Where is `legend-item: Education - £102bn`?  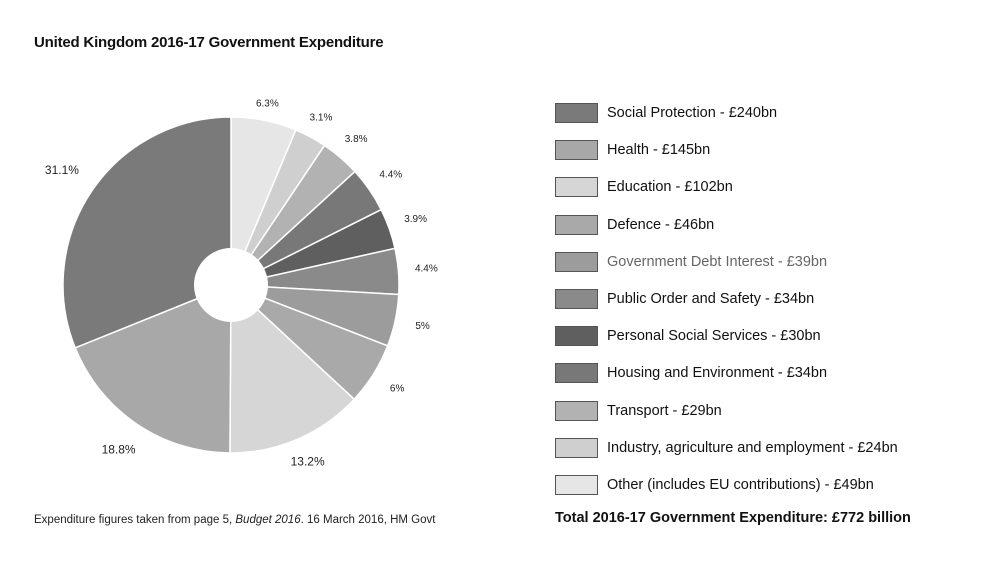 legend-item: Education - £102bn is located at coordinates (775, 187).